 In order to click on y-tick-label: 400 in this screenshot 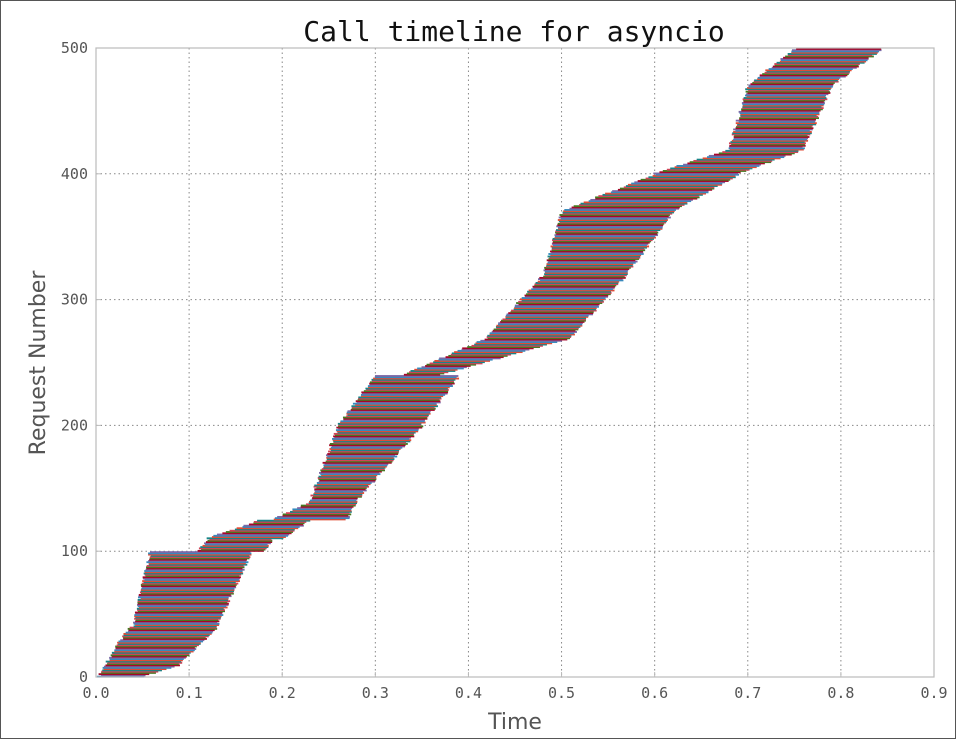, I will do `click(74, 174)`.